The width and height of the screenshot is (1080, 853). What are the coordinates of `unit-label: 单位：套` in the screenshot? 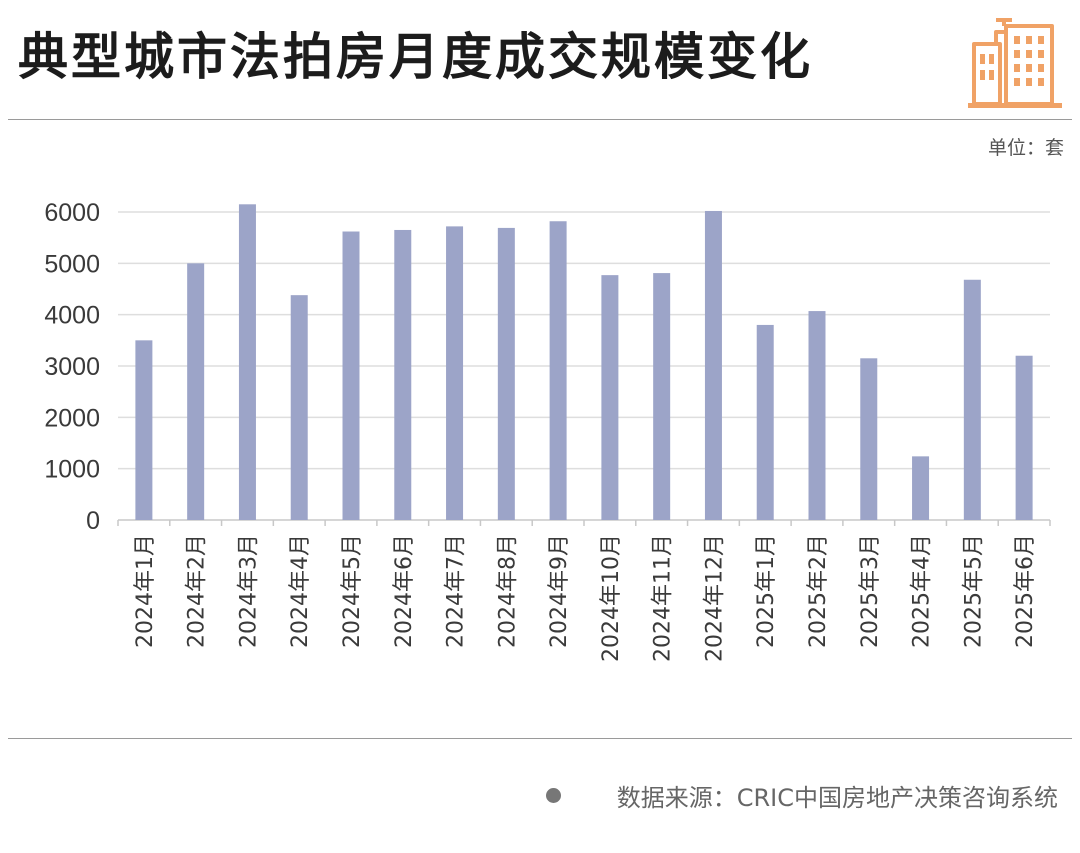 It's located at (1025, 148).